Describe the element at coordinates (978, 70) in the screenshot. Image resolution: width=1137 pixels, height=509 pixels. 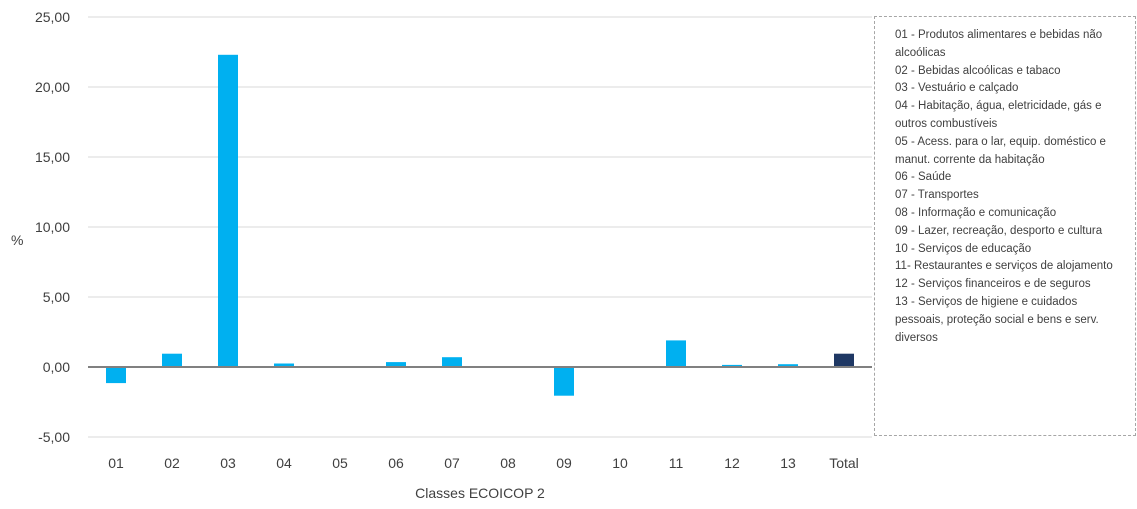
I see `legend-item: 02 - Bebidas alcoólicas e tabaco` at that location.